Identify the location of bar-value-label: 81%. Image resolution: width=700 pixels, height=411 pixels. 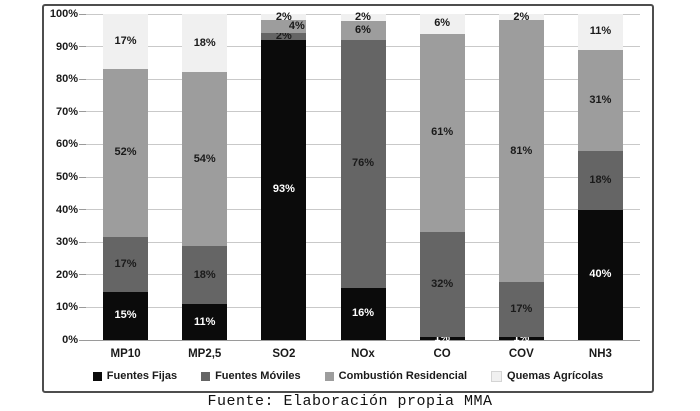
(521, 150).